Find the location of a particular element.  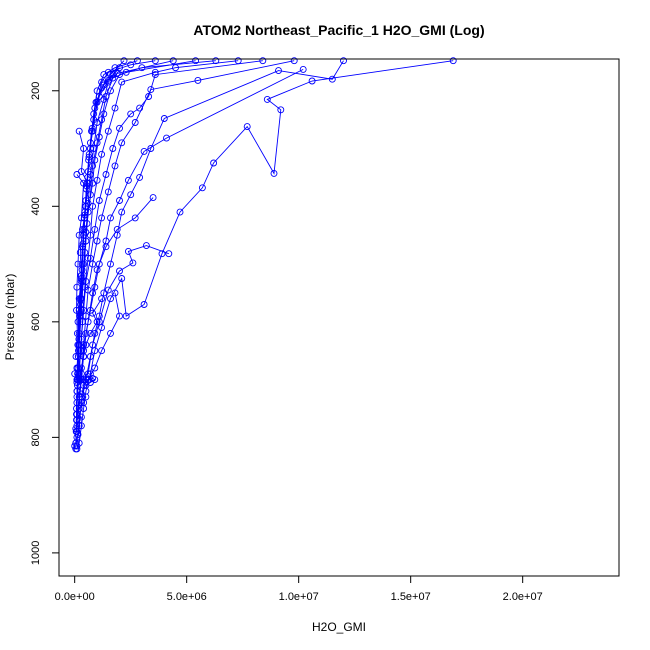

y-tick-label-1: 400 is located at coordinates (36, 206).